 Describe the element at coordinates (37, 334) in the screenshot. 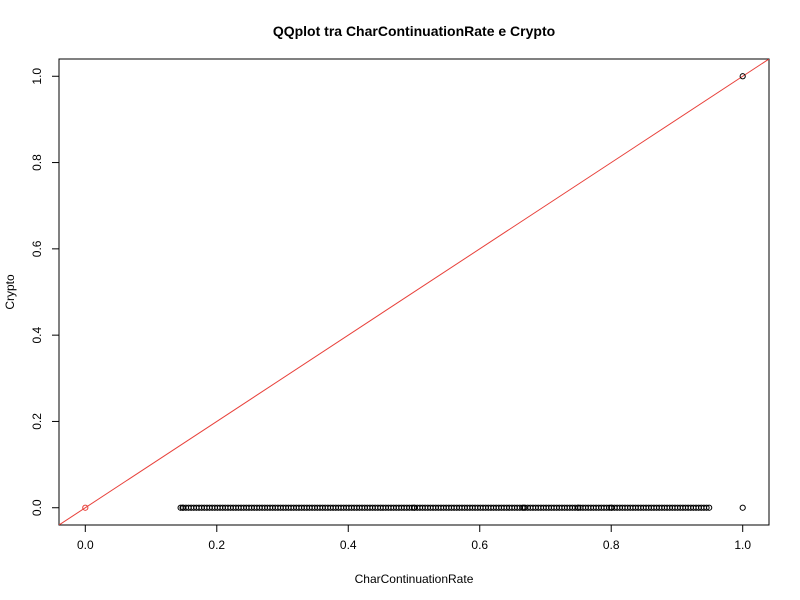

I see `y-tick-label: 0.4` at that location.